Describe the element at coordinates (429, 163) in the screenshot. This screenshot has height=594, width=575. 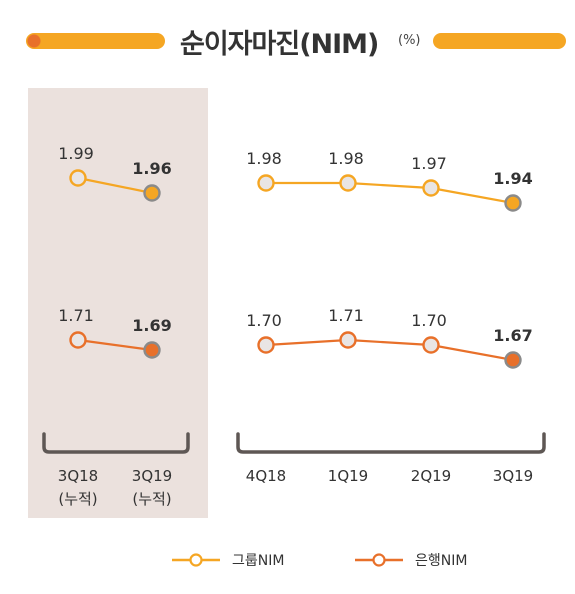
I see `data-label-group: 1.97` at that location.